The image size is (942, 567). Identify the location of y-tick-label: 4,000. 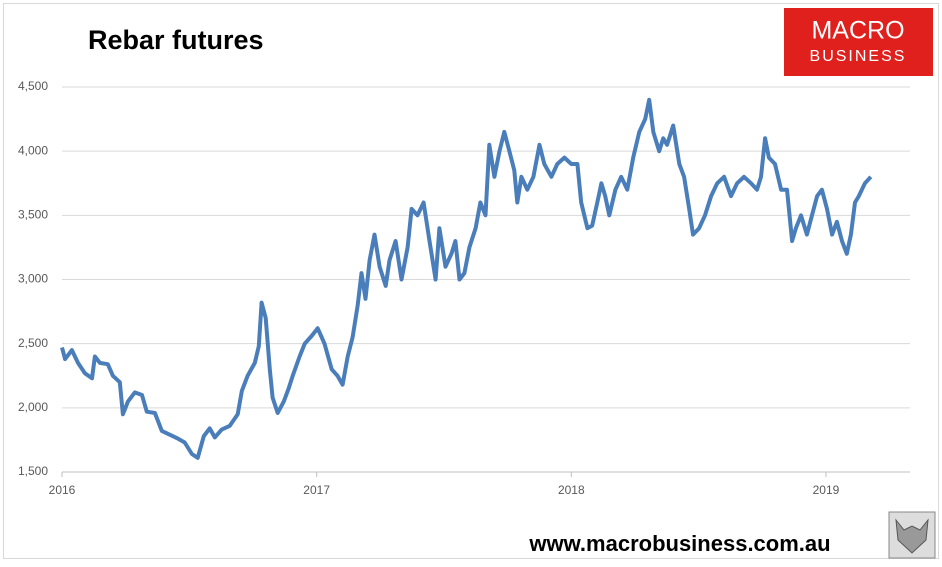
(33, 150).